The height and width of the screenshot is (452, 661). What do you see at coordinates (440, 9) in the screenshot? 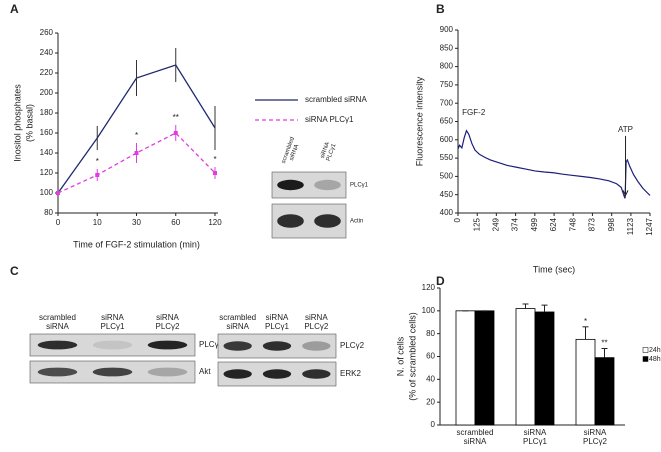
I see `panel-label: B` at bounding box center [440, 9].